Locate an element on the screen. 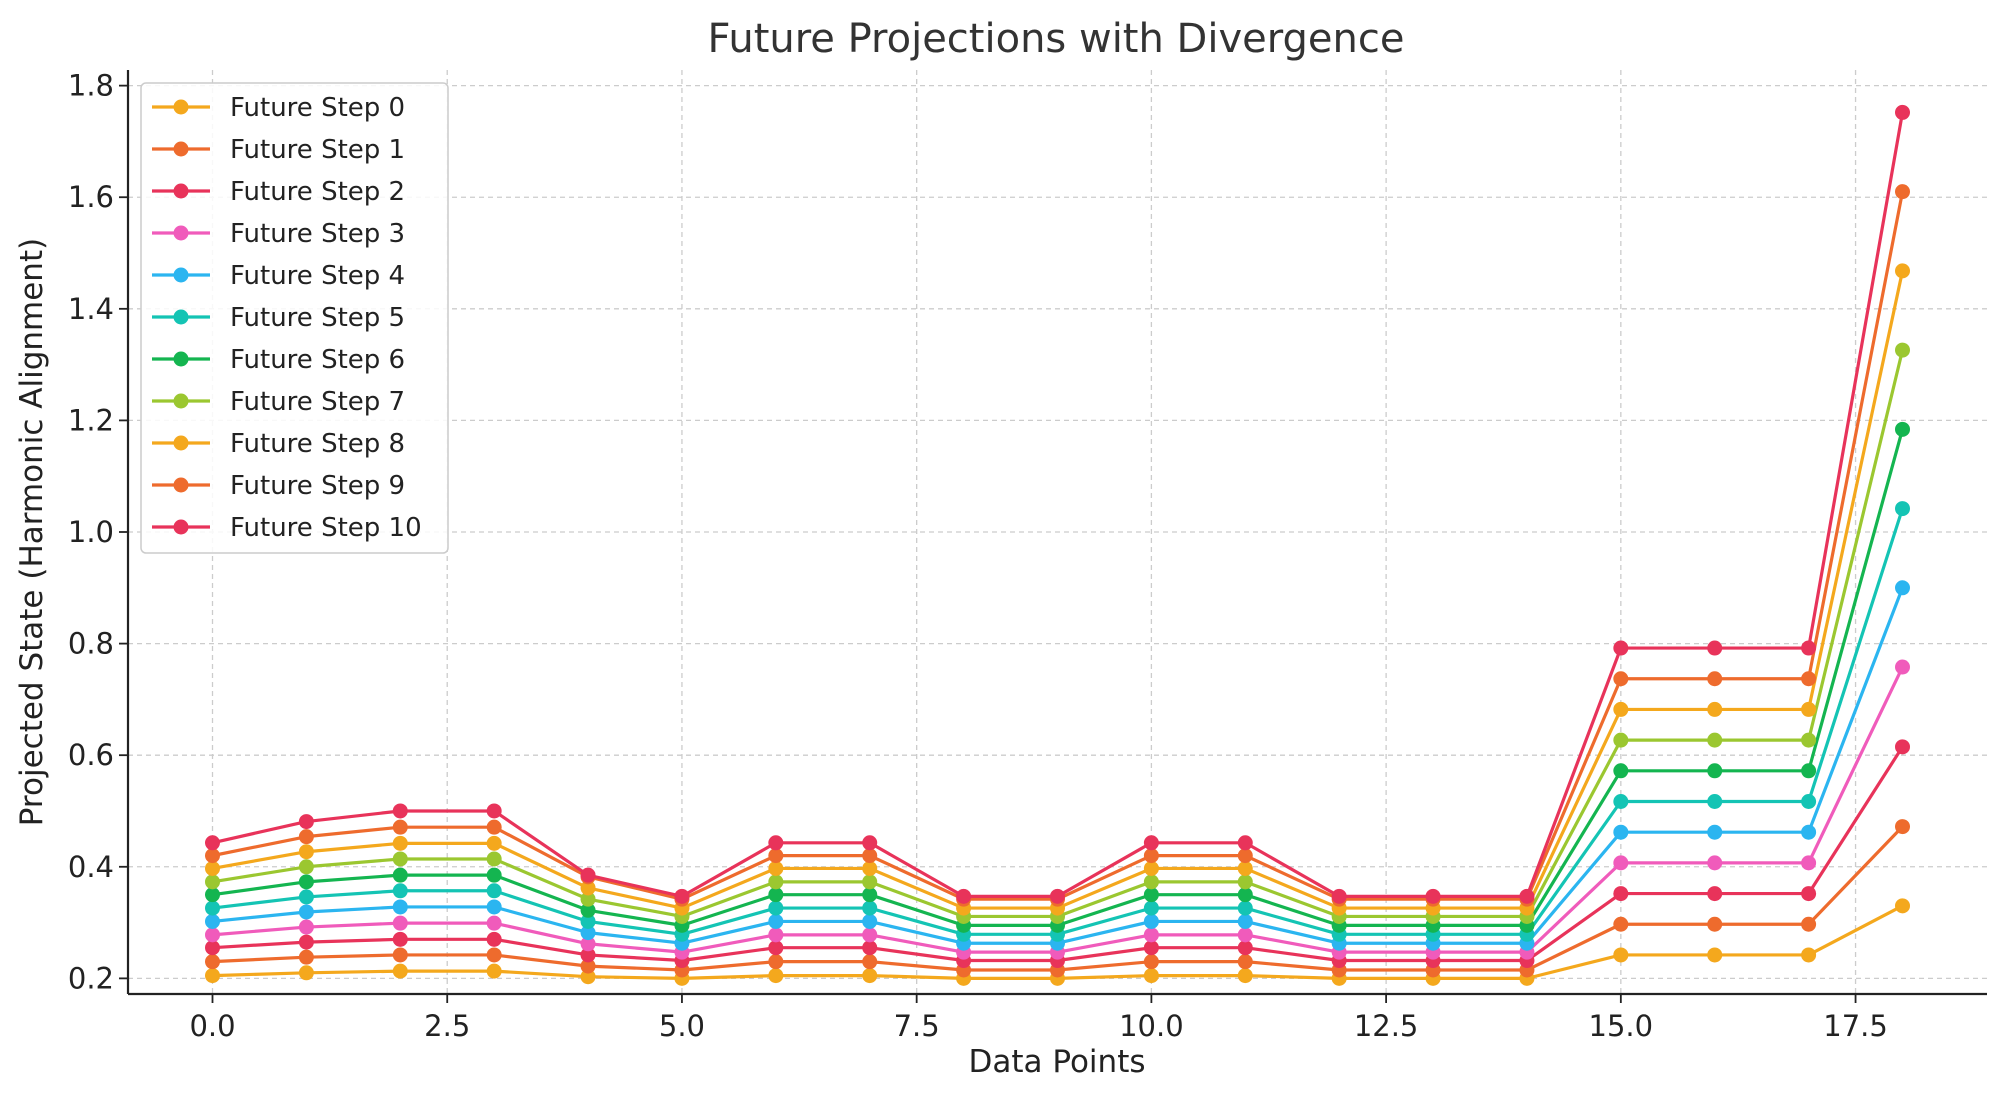 The width and height of the screenshot is (2007, 1101). legend-frame is located at coordinates (294, 318).